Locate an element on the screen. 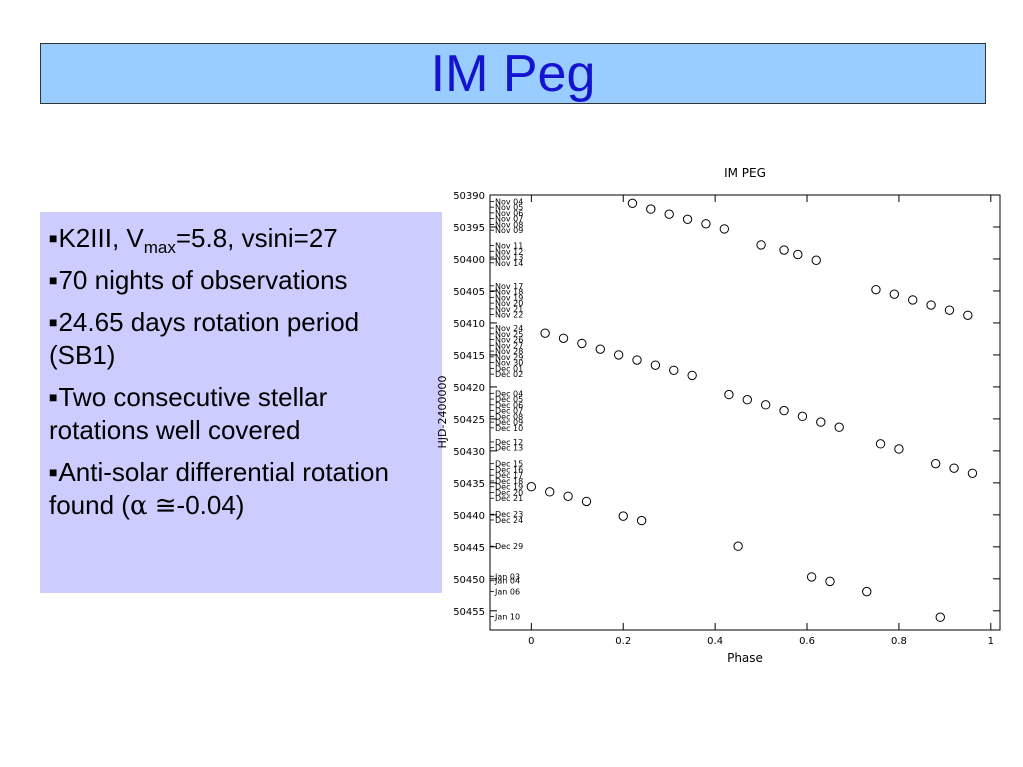 Image resolution: width=1023 pixels, height=767 pixels. x-tick-label: 1 is located at coordinates (991, 641).